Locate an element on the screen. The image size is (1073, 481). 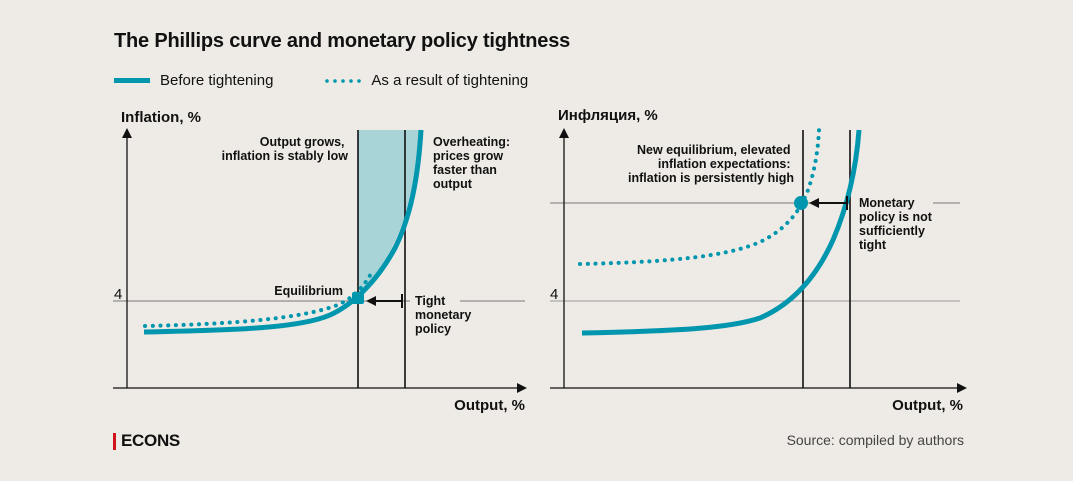
annotation-stable: Output grows, inflation is stably low is located at coordinates (285, 149).